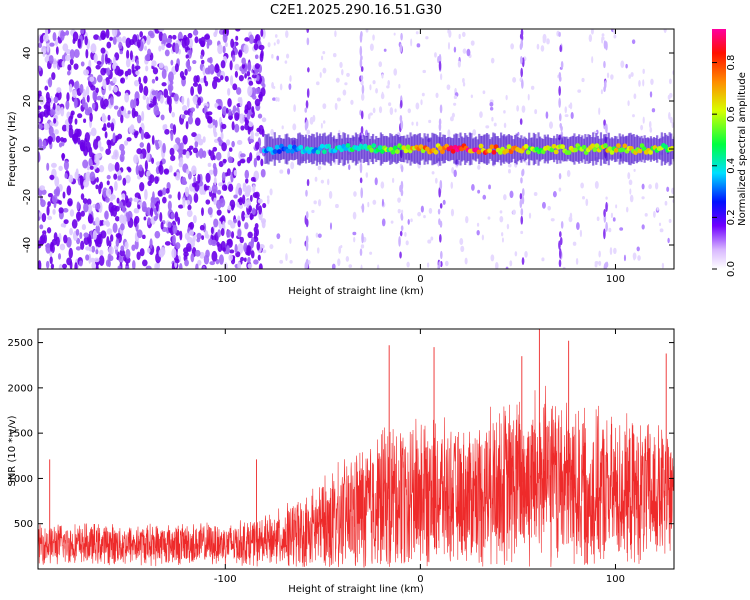  What do you see at coordinates (731, 63) in the screenshot?
I see `colorbar-tick-label: 0.8` at bounding box center [731, 63].